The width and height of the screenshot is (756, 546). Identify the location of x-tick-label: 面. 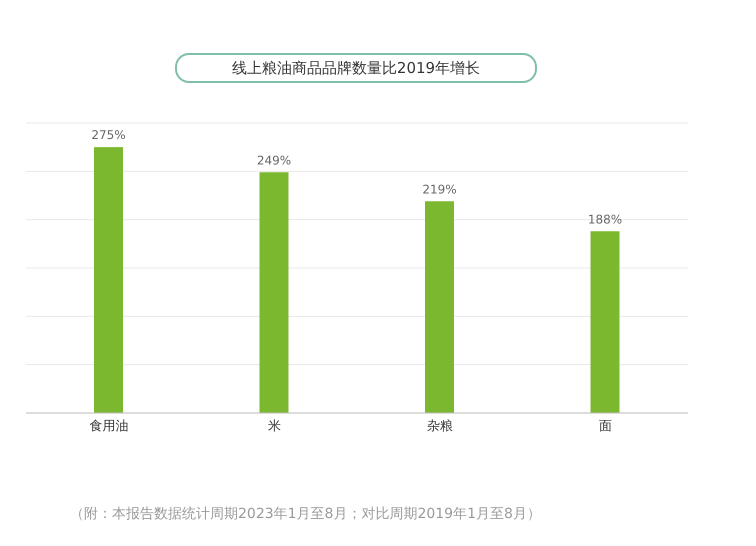
(605, 426).